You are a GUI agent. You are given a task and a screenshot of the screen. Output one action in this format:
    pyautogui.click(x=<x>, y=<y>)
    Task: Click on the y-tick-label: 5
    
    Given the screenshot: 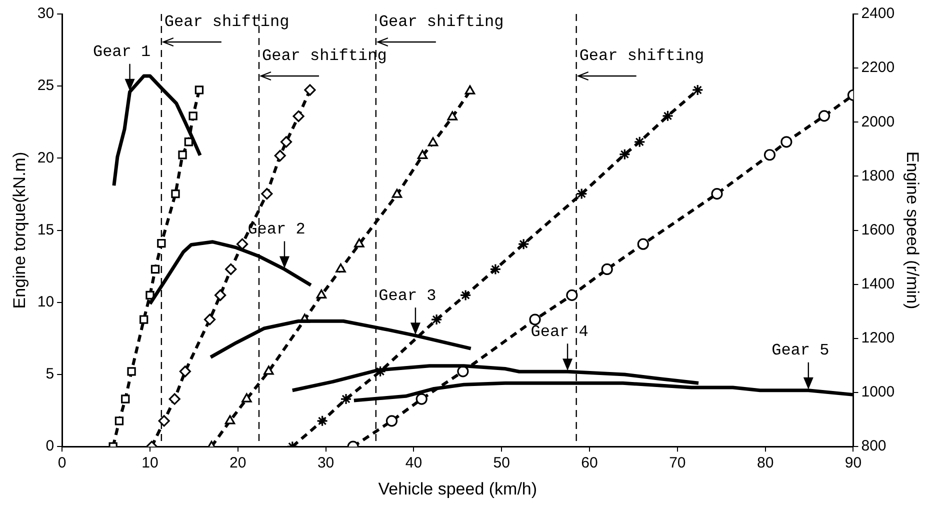 What is the action you would take?
    pyautogui.click(x=50, y=374)
    